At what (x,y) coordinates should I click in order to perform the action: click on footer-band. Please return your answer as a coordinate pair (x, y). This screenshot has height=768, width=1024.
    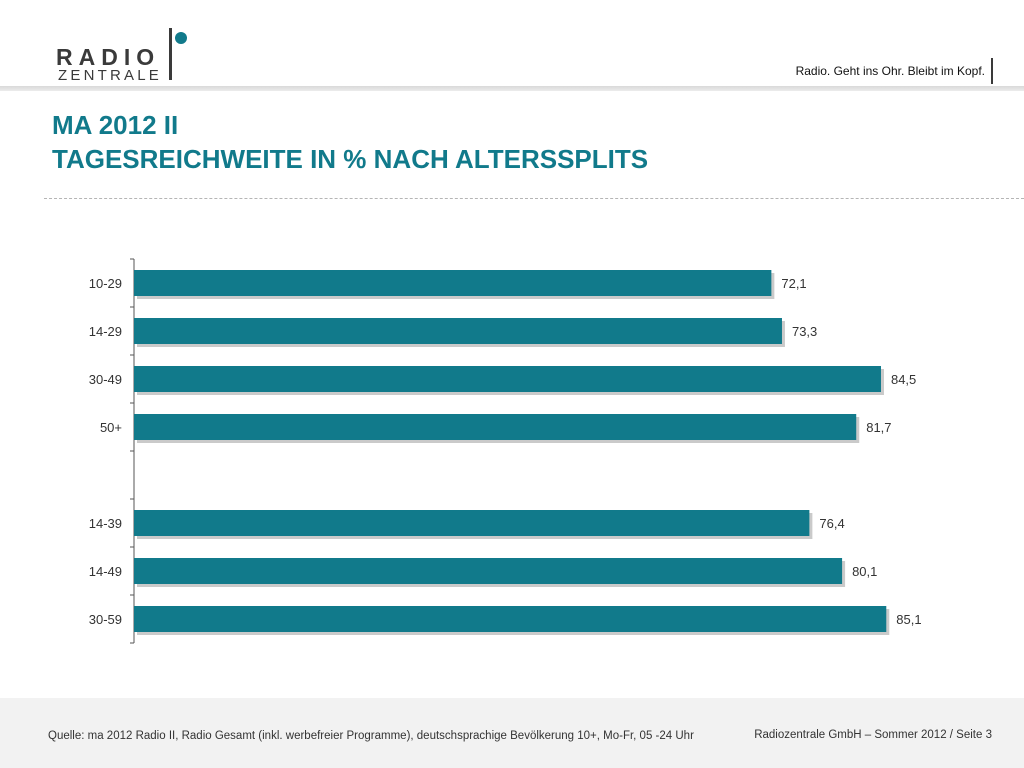
    Looking at the image, I should click on (512, 733).